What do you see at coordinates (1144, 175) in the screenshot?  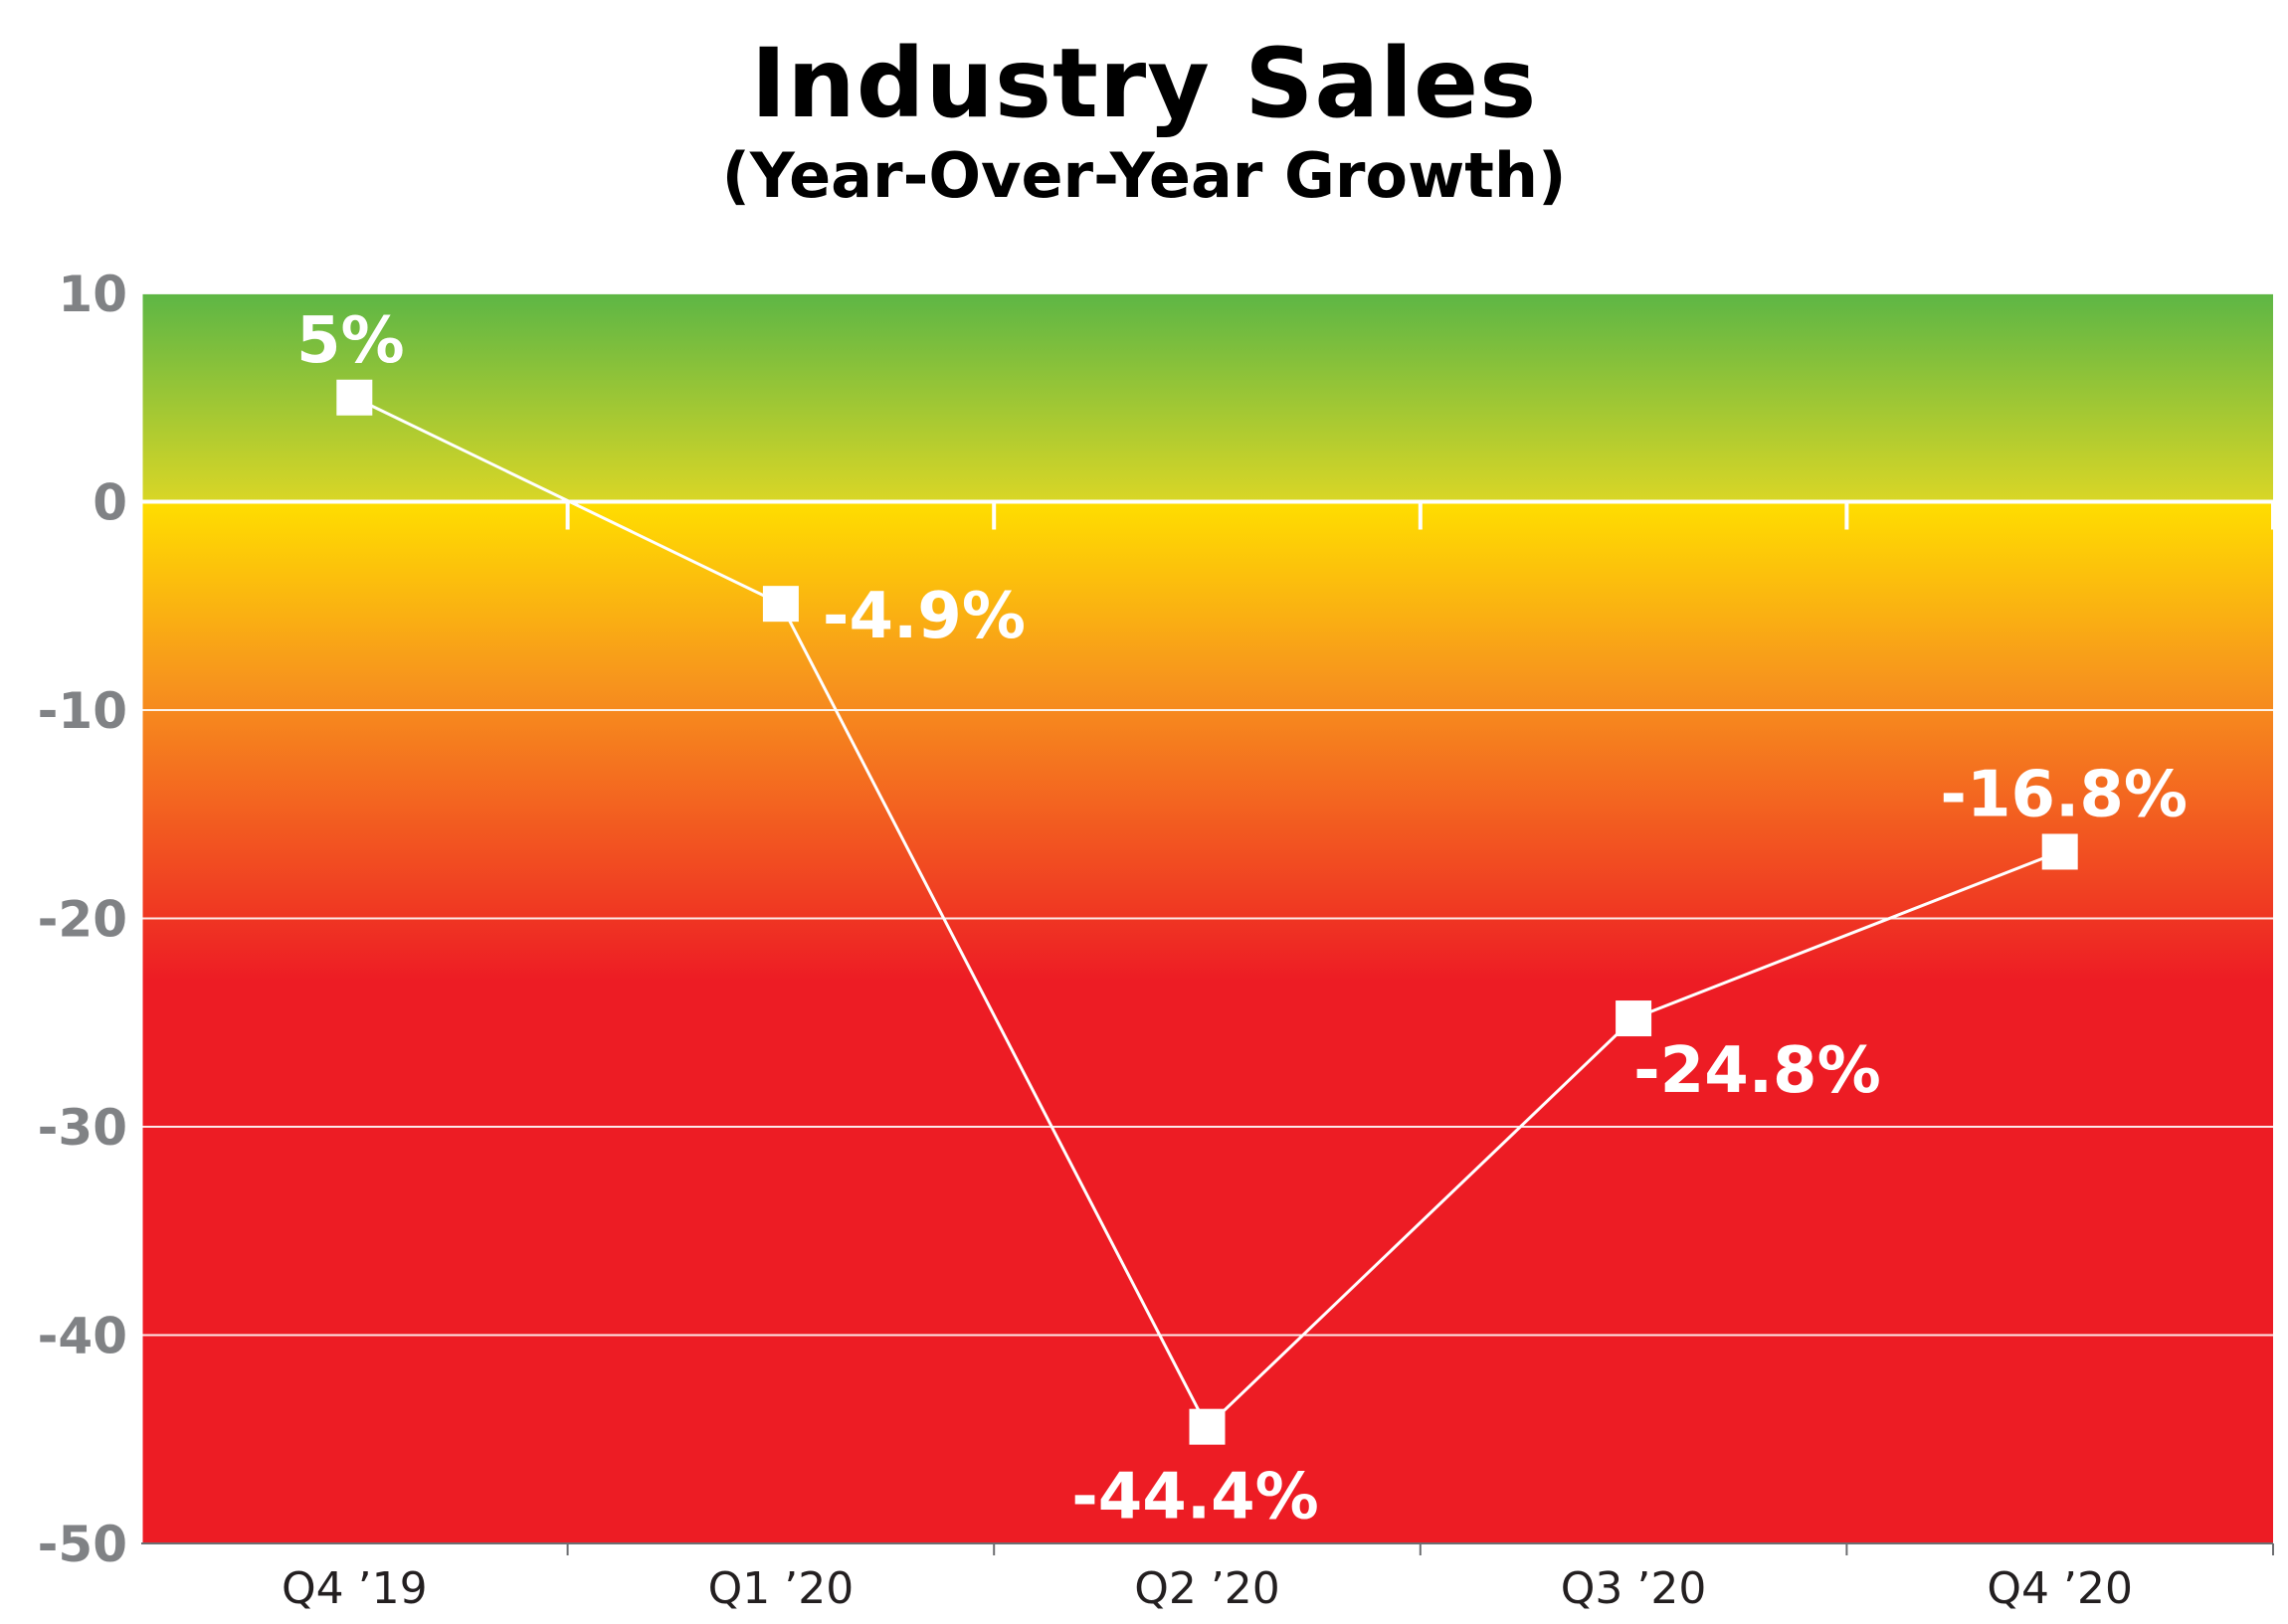 I see `chart-subtitle: (Year-Over-Year Growth)` at bounding box center [1144, 175].